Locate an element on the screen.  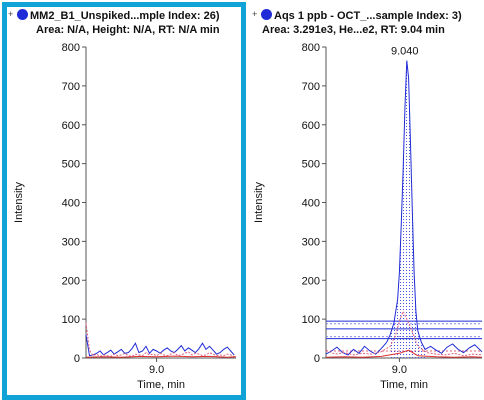
panel-subtitle: Area: N/A, Height: N/A, RT: N/A min is located at coordinates (128, 30).